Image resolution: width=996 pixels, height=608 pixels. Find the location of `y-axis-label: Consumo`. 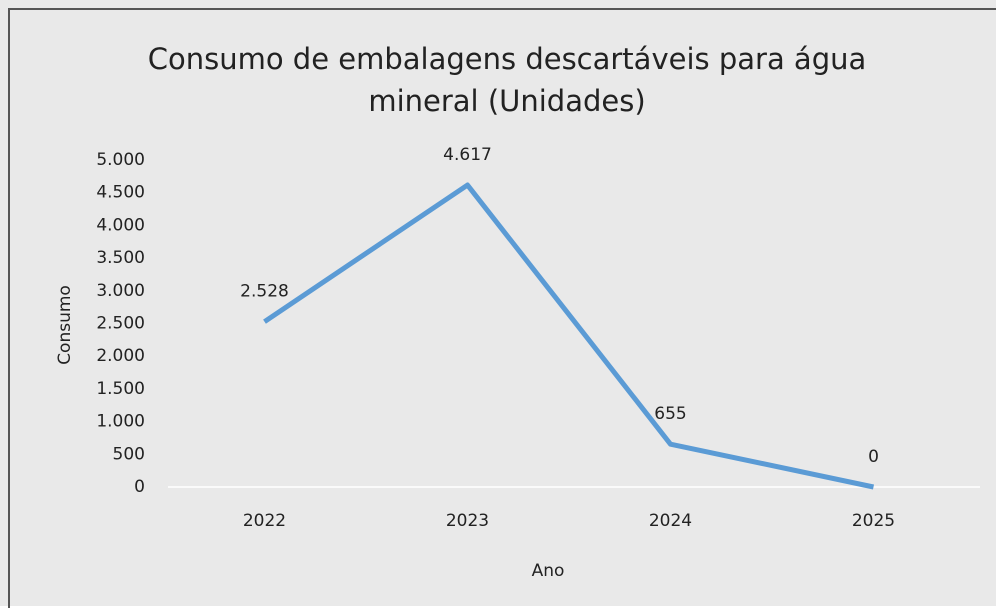

y-axis-label: Consumo is located at coordinates (65, 325).